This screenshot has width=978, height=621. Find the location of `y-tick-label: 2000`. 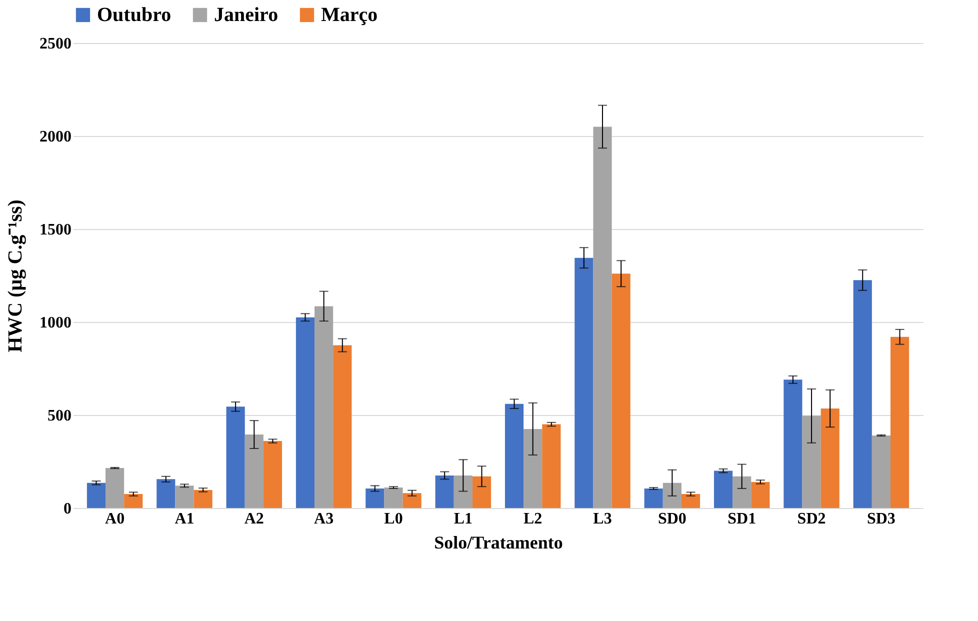

y-tick-label: 2000 is located at coordinates (56, 137).